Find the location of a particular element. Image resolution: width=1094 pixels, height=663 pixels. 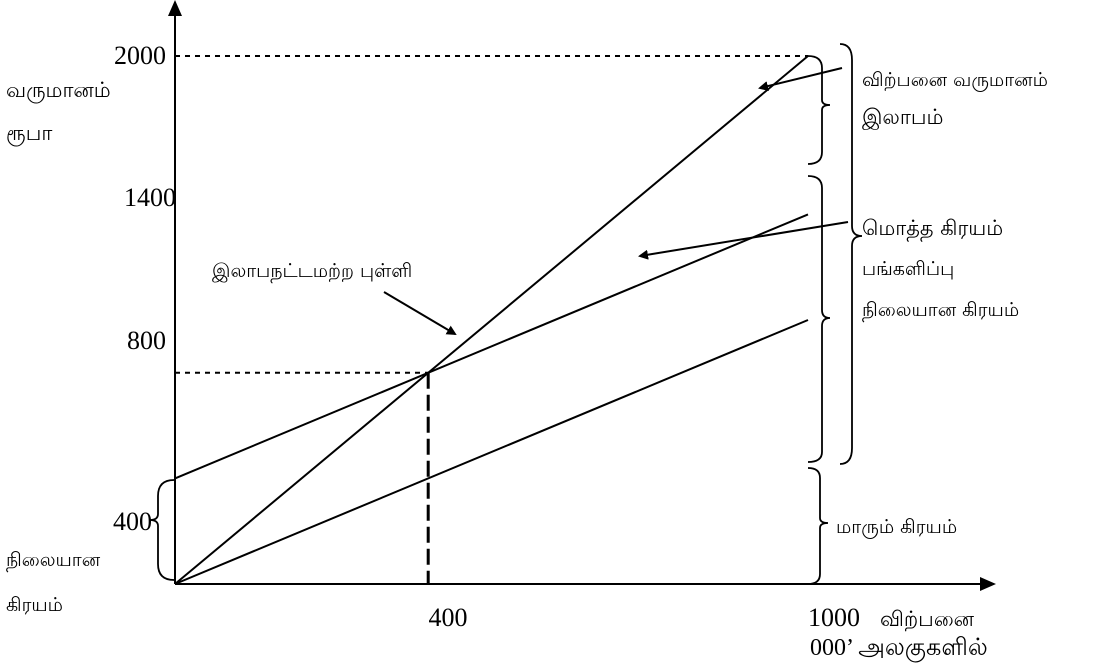

fixed-cost-right-label: நிலையான கிரயம் is located at coordinates (940, 310).